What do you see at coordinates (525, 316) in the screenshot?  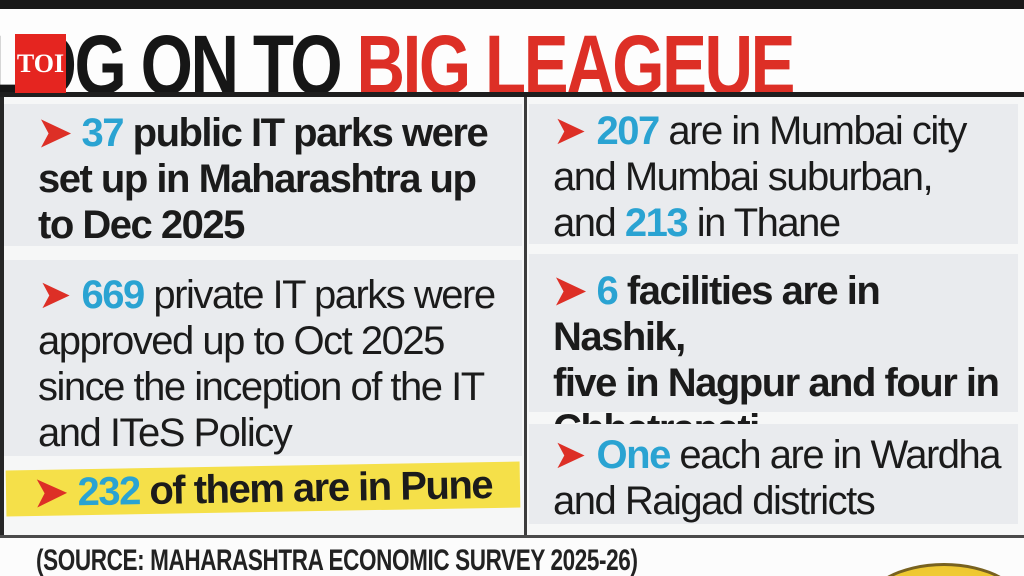 I see `column-divider` at bounding box center [525, 316].